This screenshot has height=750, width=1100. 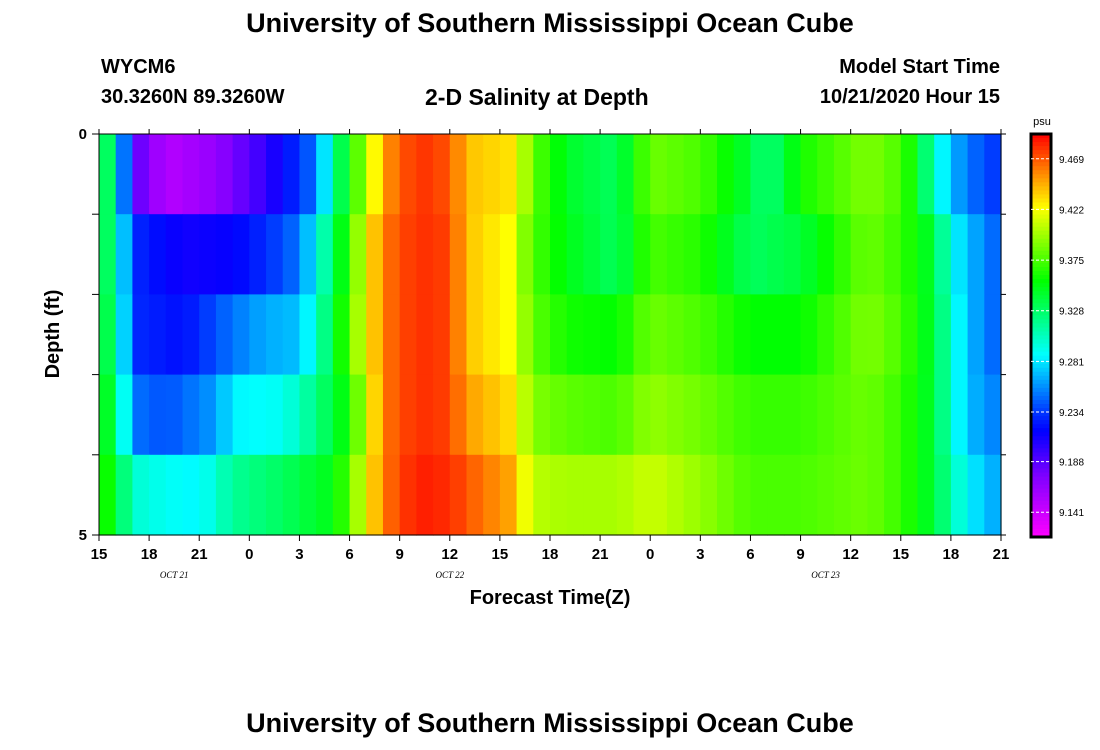 I want to click on station-coordinates: 30.3260N 89.3260W, so click(x=193, y=97).